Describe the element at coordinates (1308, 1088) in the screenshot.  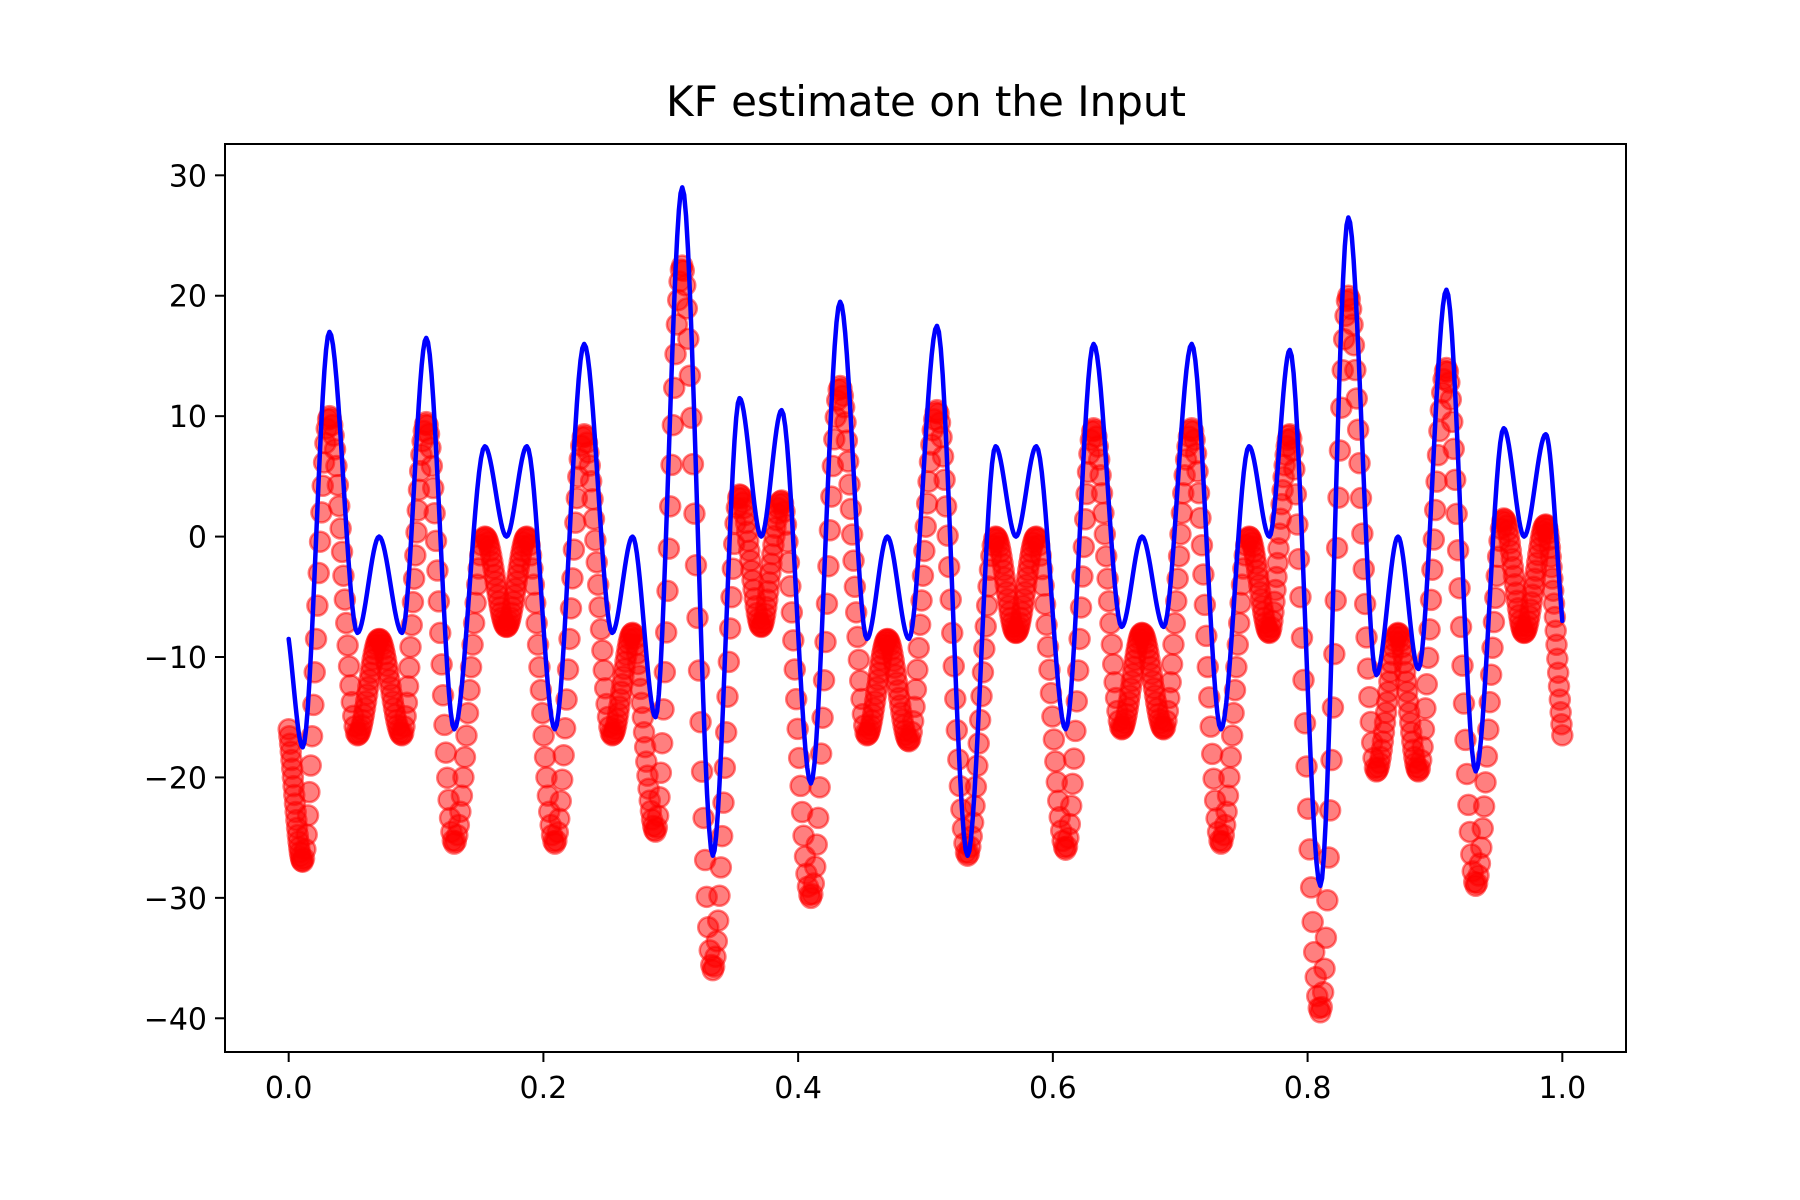
I see `x-tick-label: 0.8` at that location.